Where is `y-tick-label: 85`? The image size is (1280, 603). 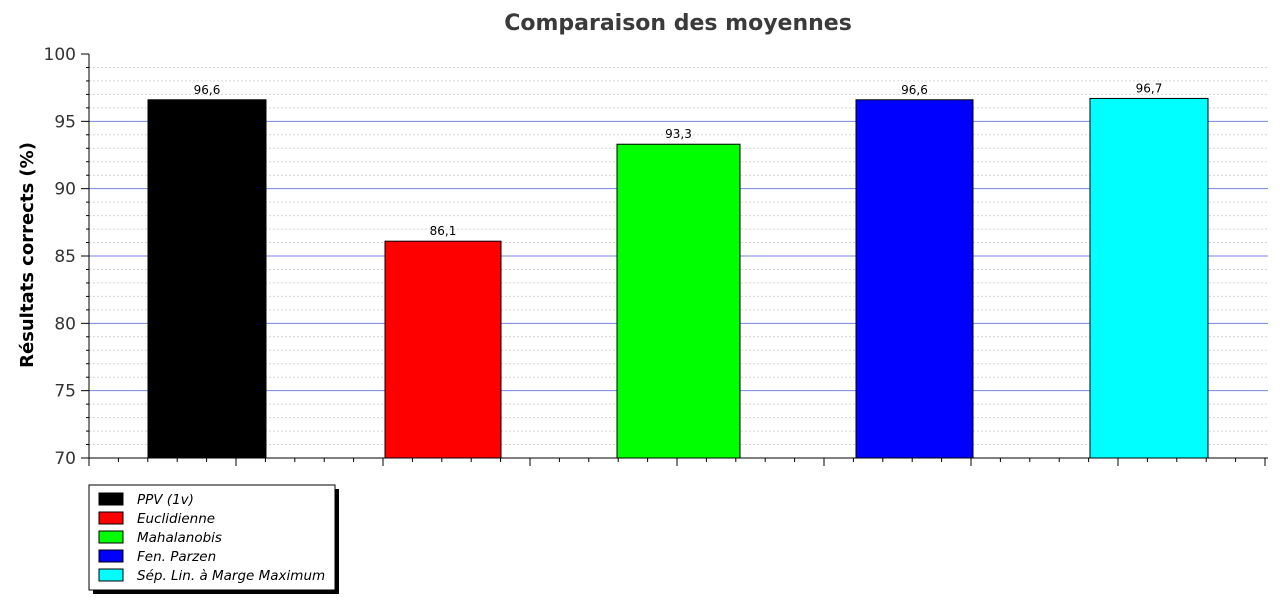 y-tick-label: 85 is located at coordinates (65, 257).